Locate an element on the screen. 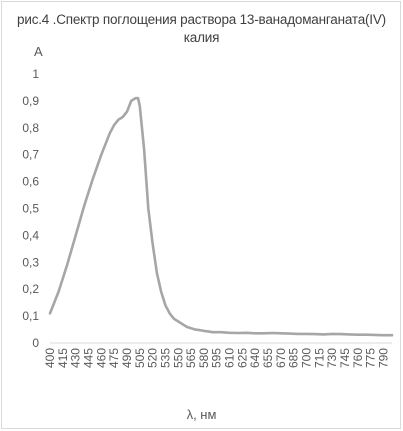 The image size is (403, 431). y-tick-label: 0,2 is located at coordinates (30, 289).